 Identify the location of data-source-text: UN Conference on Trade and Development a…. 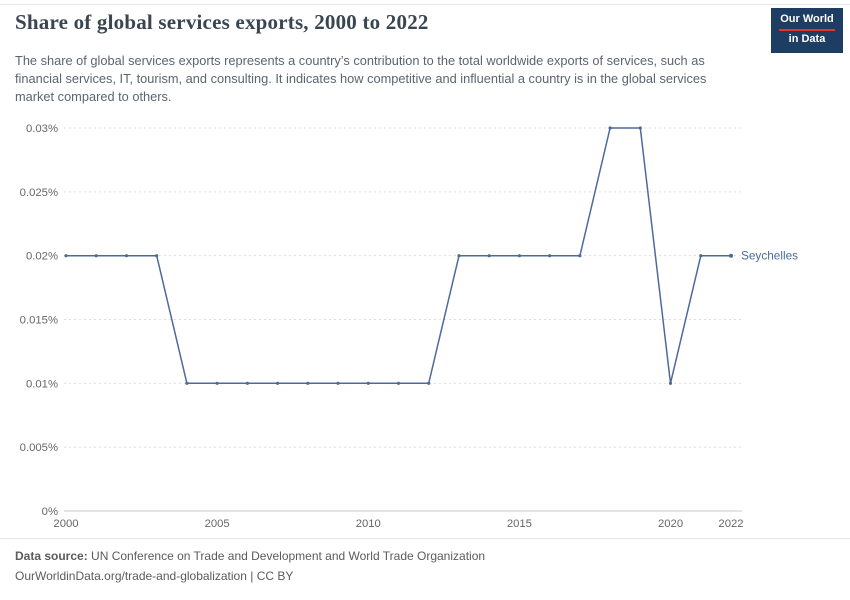
(286, 556).